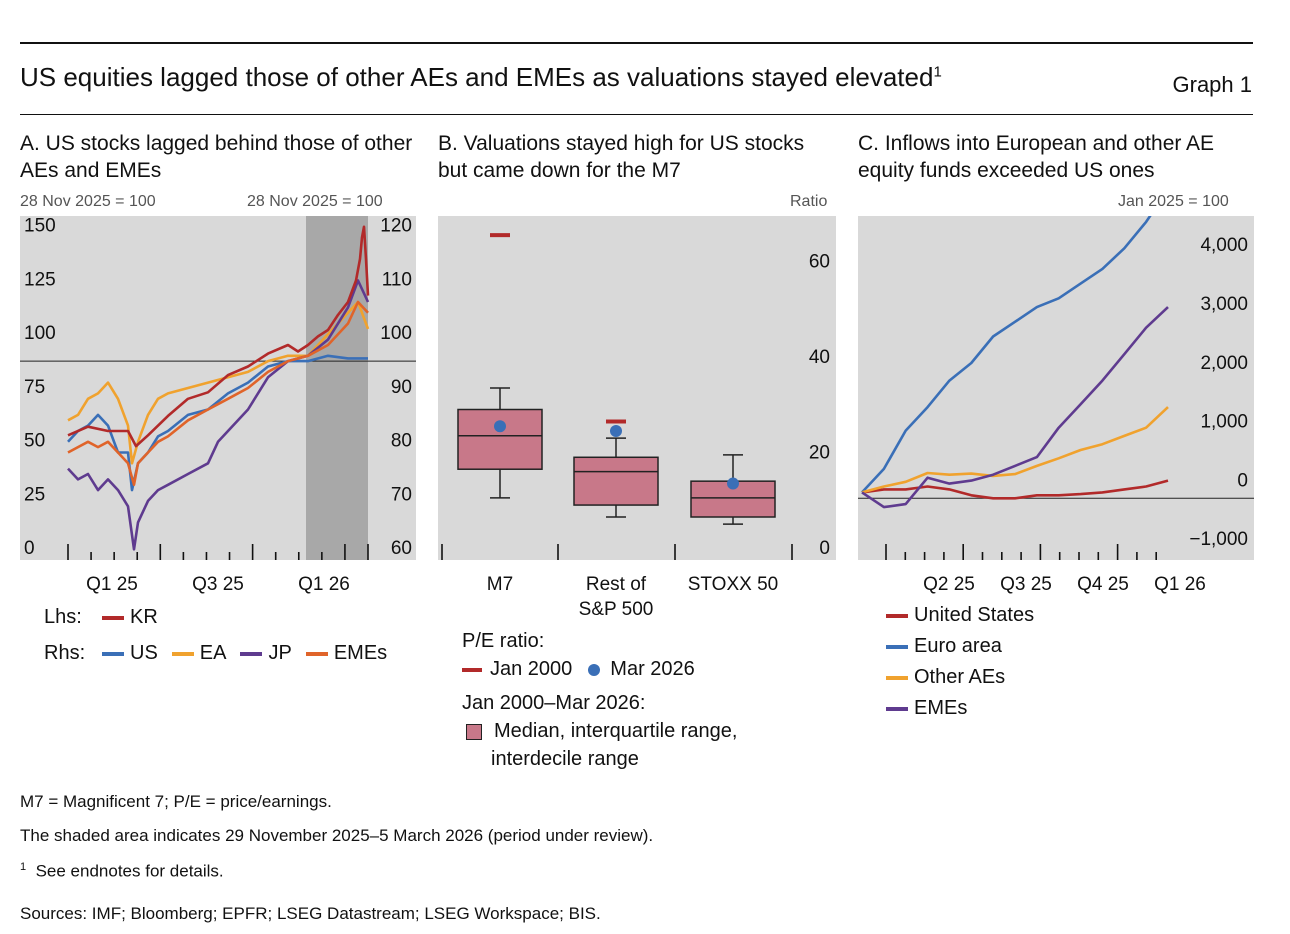 This screenshot has width=1290, height=934. Describe the element at coordinates (897, 708) in the screenshot. I see `legend-c-swatch-emes` at that location.